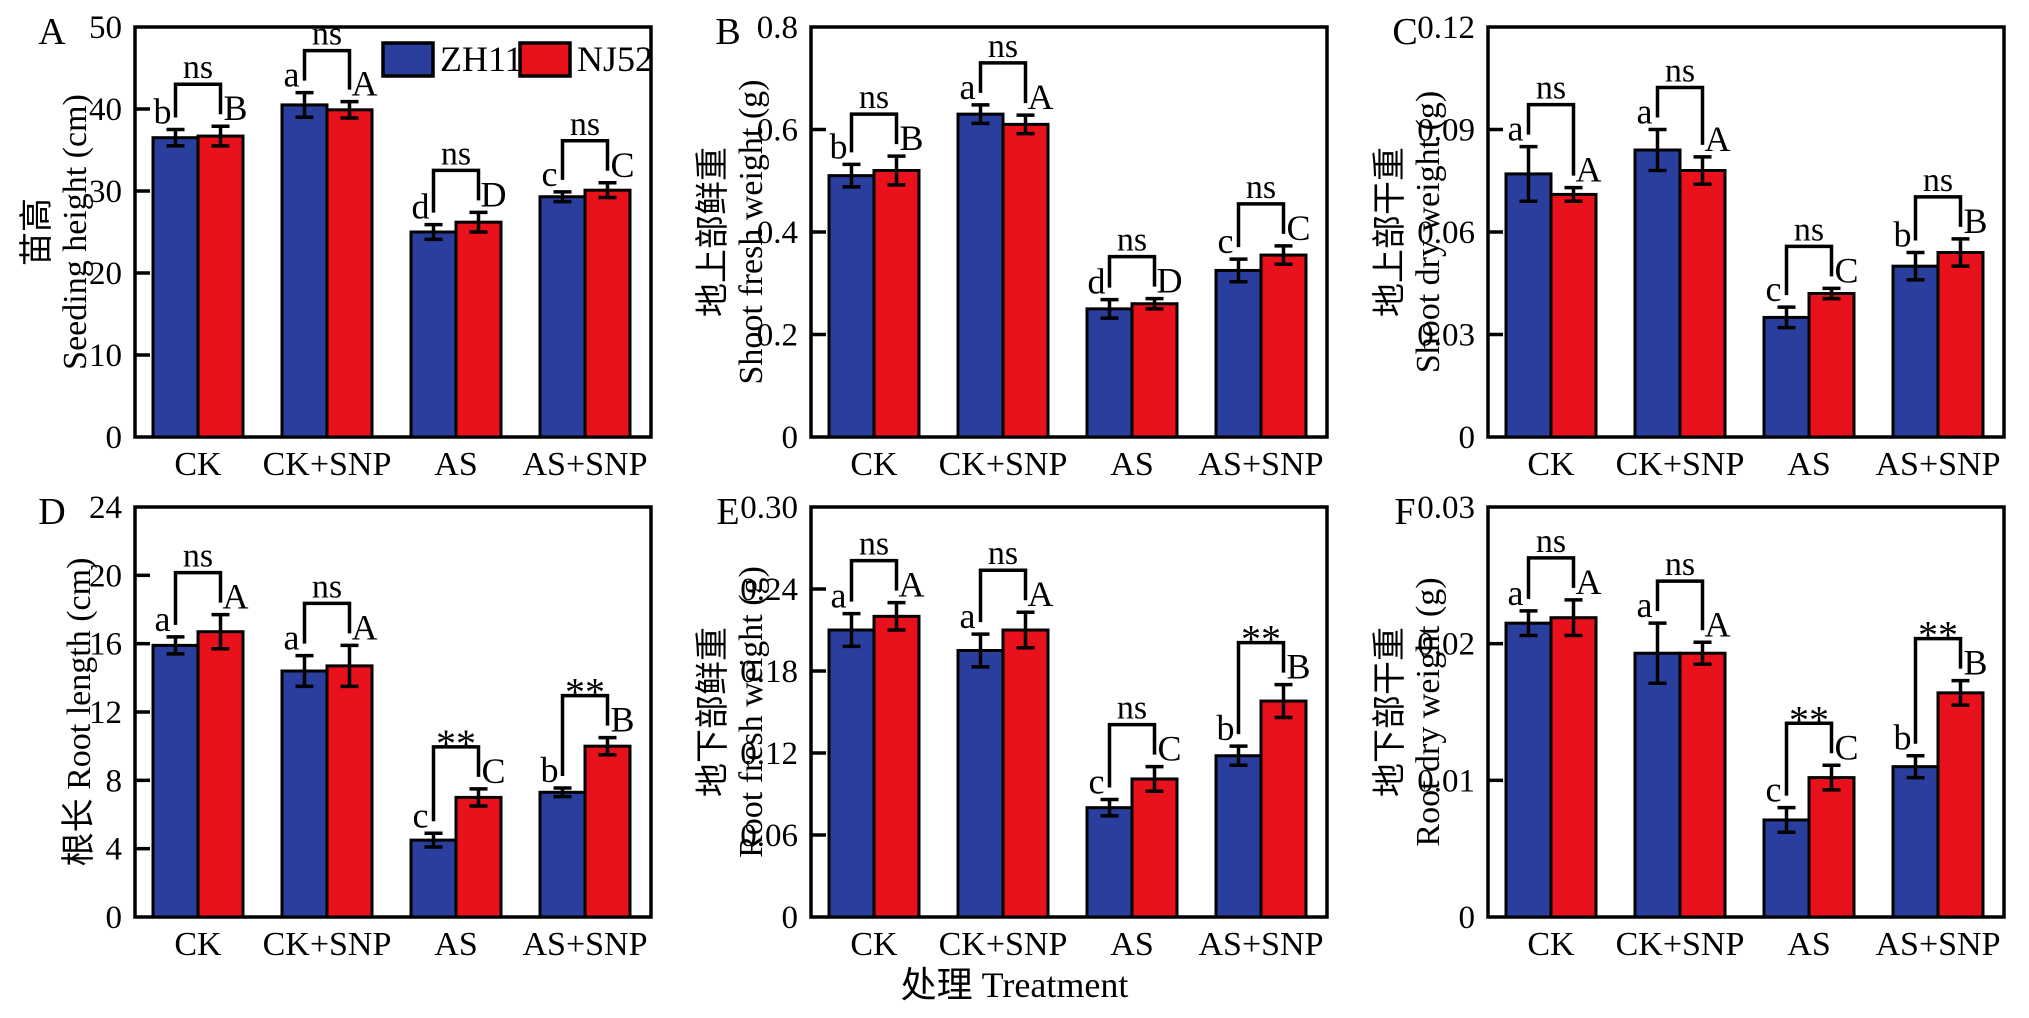 The image size is (2029, 1018). Describe the element at coordinates (727, 512) in the screenshot. I see `panel-letter: E` at that location.